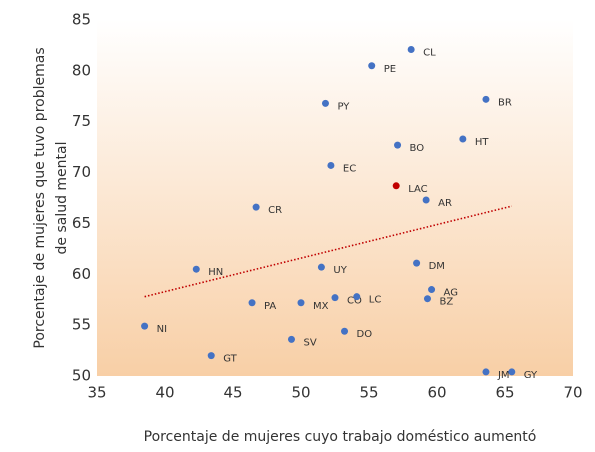 This screenshot has width=595, height=452. I want to click on point-label: CL, so click(429, 52).